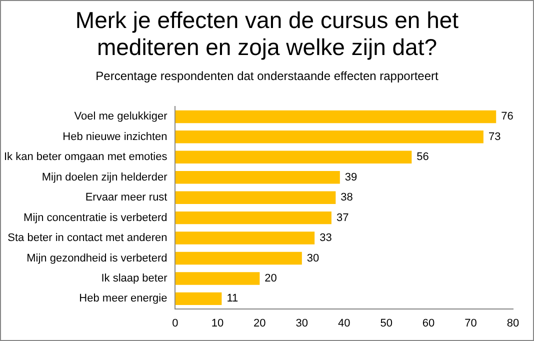 The height and width of the screenshot is (341, 534). I want to click on x-tick-label: 80, so click(513, 323).